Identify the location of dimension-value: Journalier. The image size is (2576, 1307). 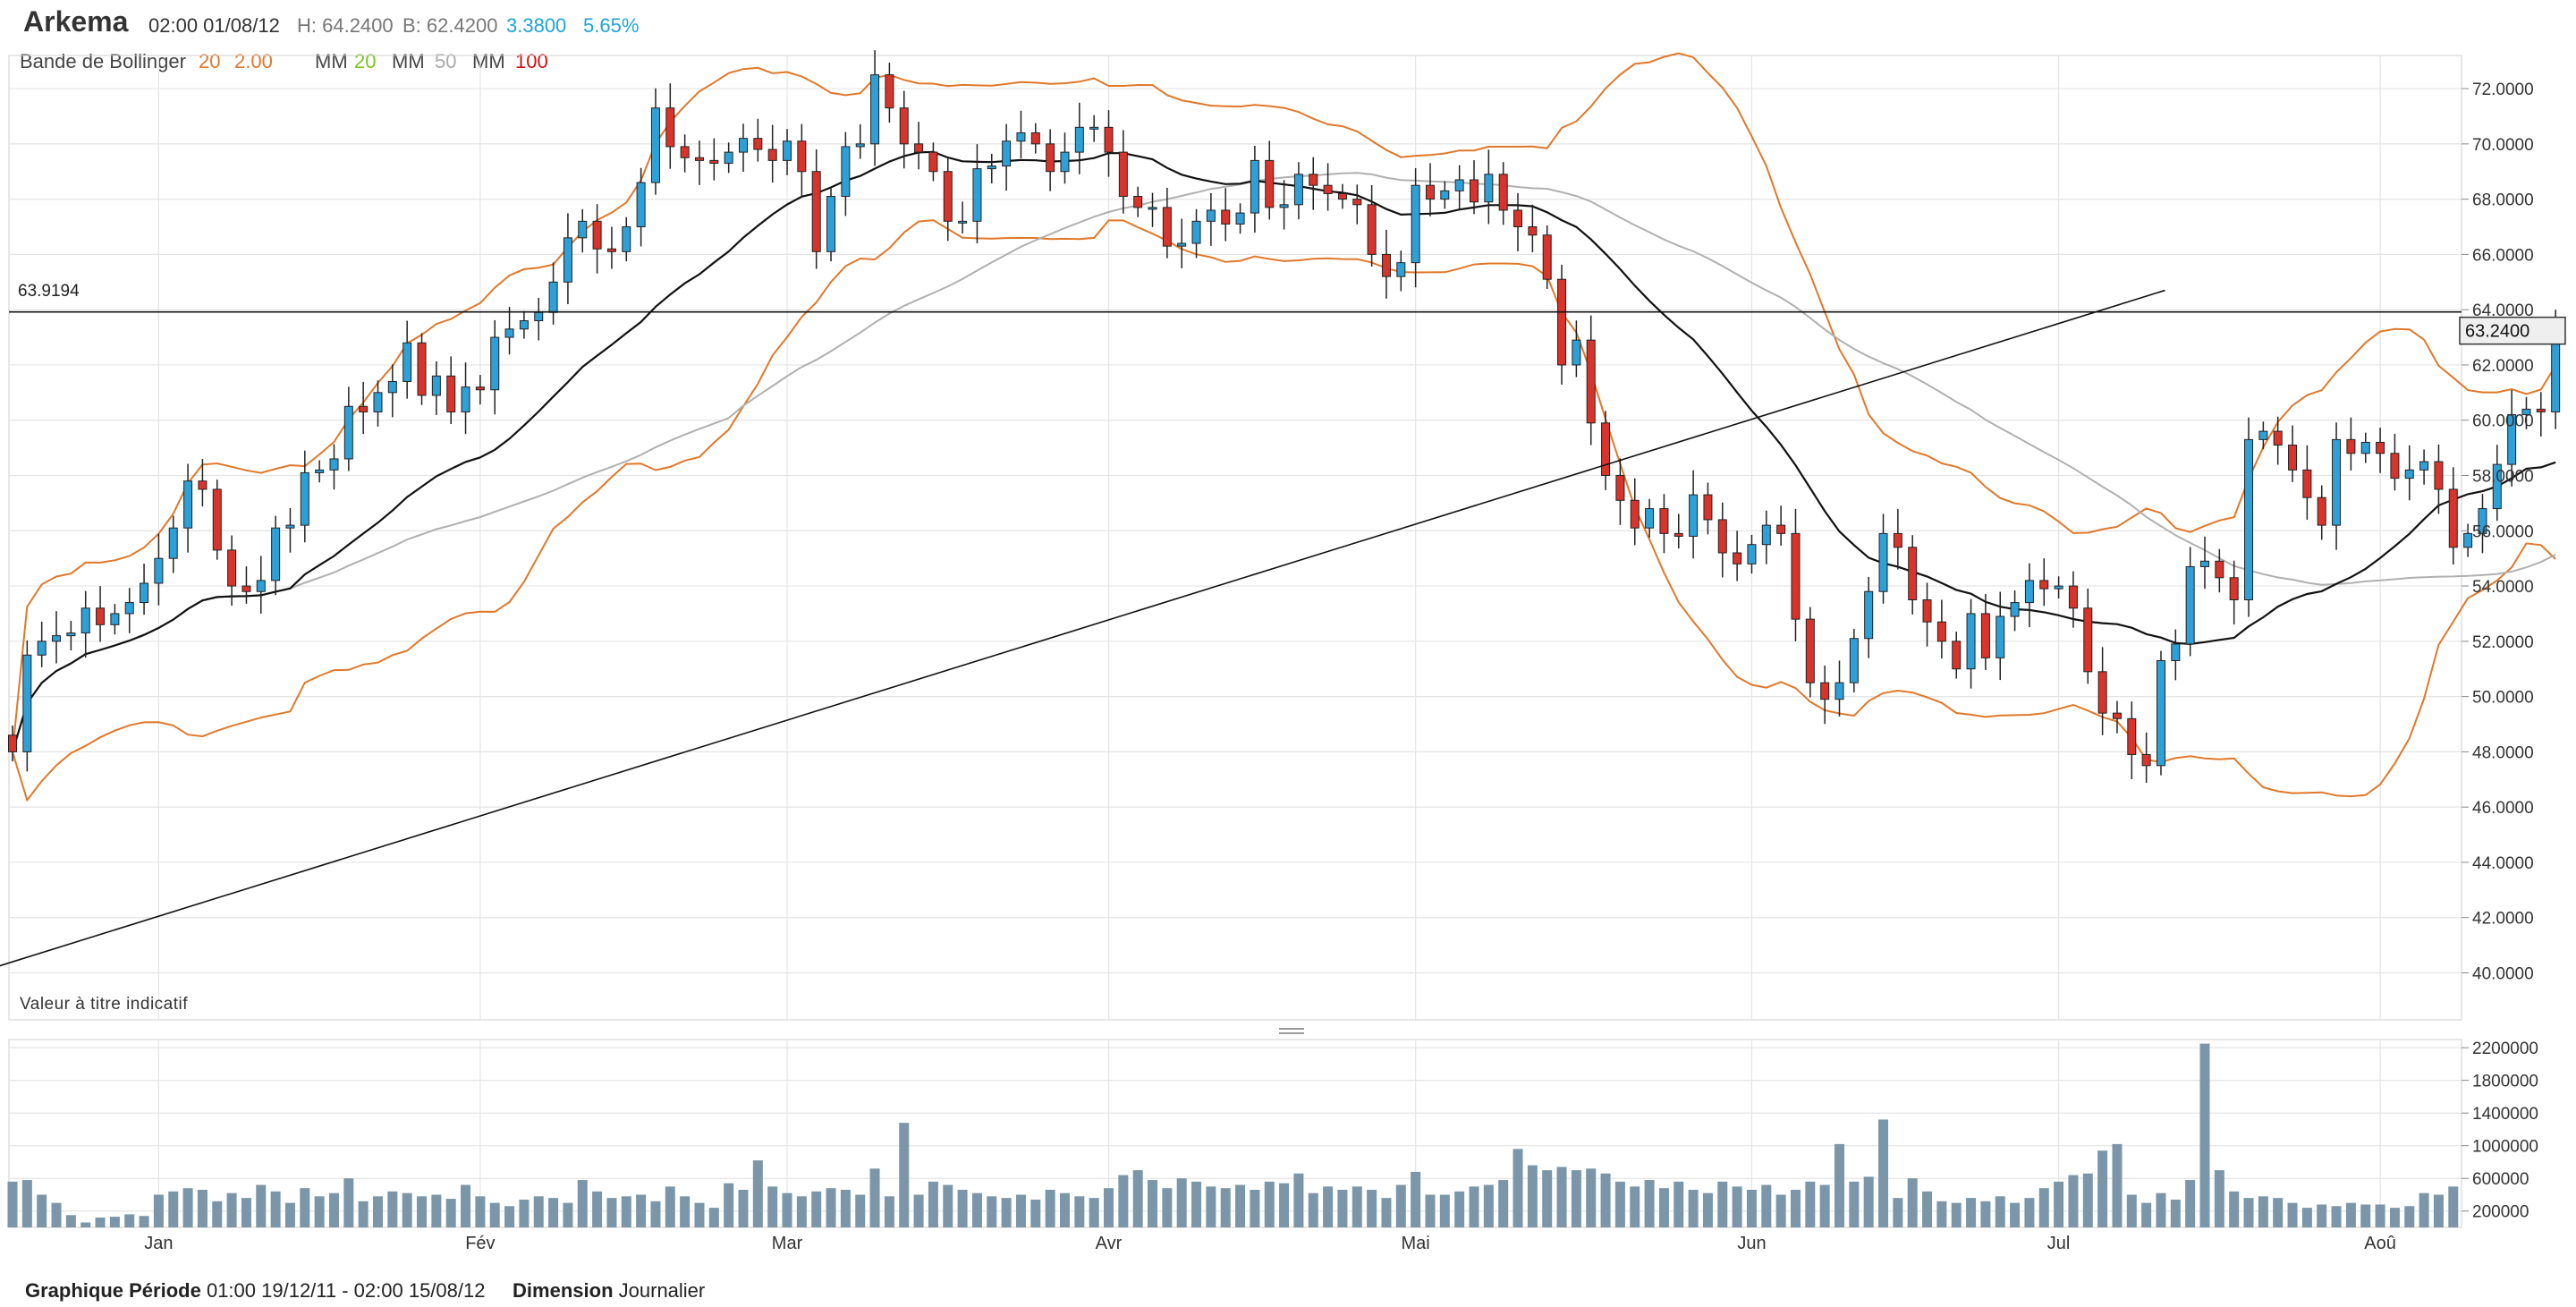
(662, 1290).